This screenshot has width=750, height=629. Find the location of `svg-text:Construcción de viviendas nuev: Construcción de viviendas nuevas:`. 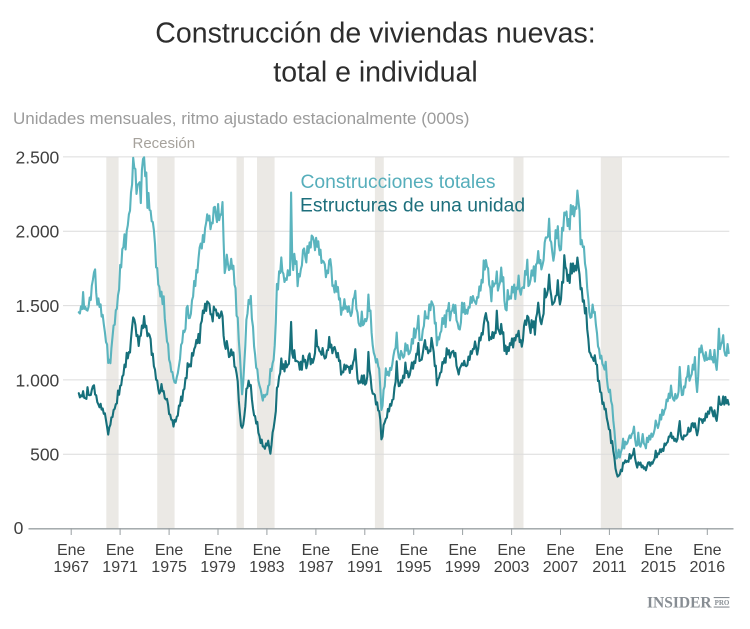

svg-text:Construcción de viviendas nuev: Construcción de viviendas nuevas: is located at coordinates (375, 34).